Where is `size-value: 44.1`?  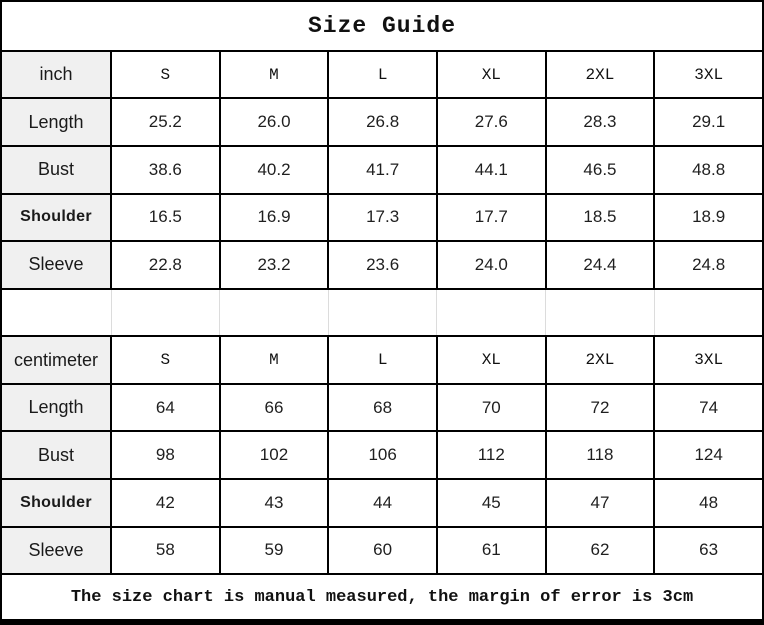
size-value: 44.1 is located at coordinates (491, 169).